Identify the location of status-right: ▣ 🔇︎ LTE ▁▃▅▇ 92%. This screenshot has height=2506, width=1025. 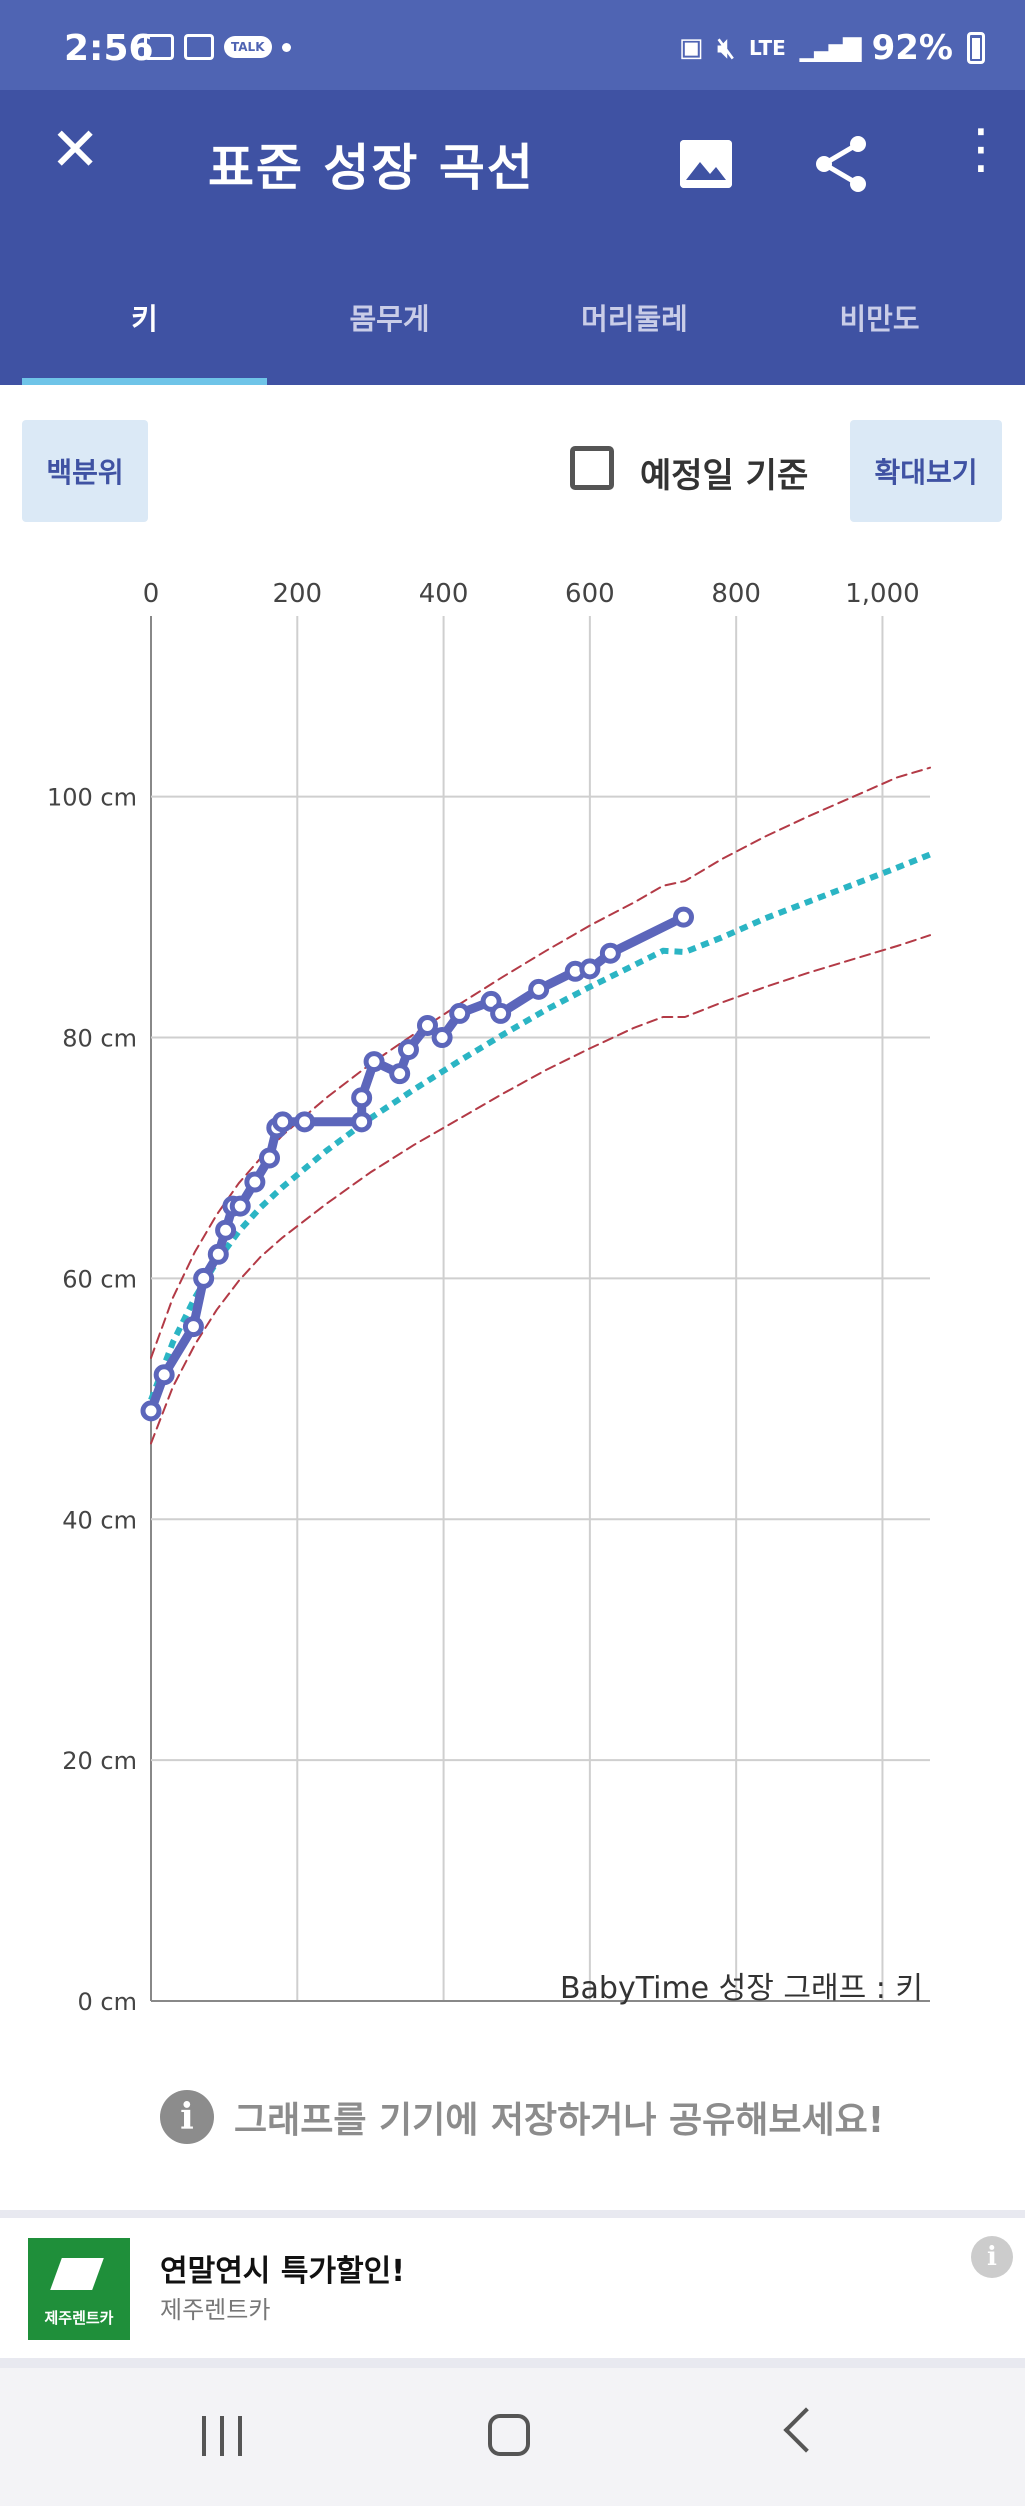
(832, 48).